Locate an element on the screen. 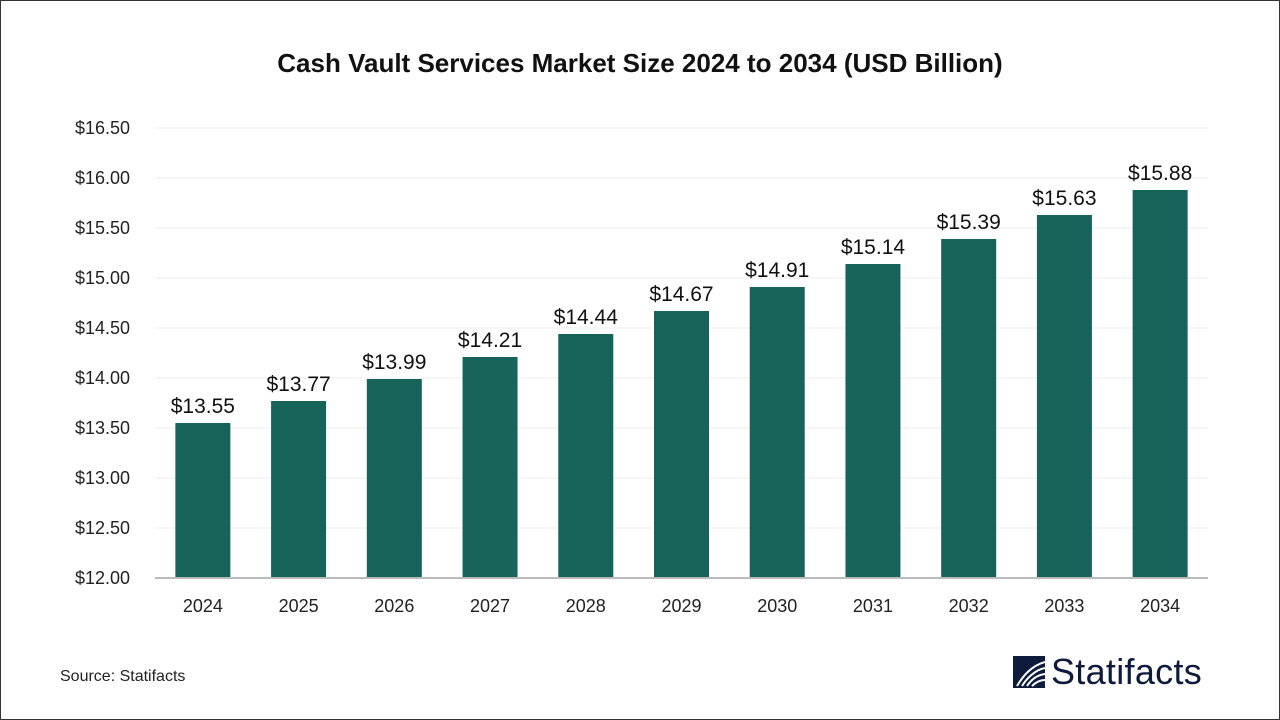 The image size is (1280, 720). x-tick-label: 2025 is located at coordinates (299, 606).